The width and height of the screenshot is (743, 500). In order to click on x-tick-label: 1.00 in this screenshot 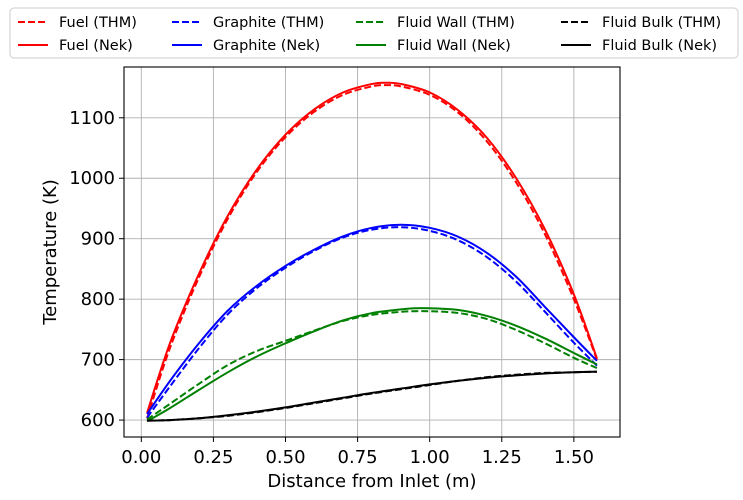, I will do `click(430, 457)`.